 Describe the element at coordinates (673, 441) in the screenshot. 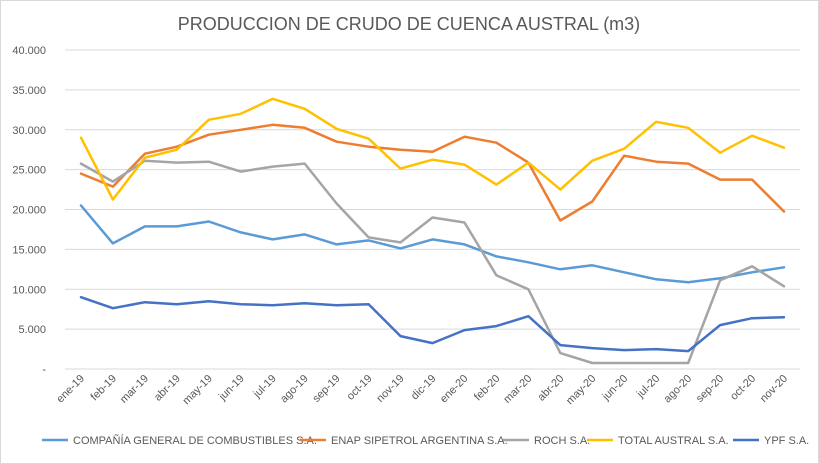

I see `legend-label: TOTAL AUSTRAL S.A.` at that location.